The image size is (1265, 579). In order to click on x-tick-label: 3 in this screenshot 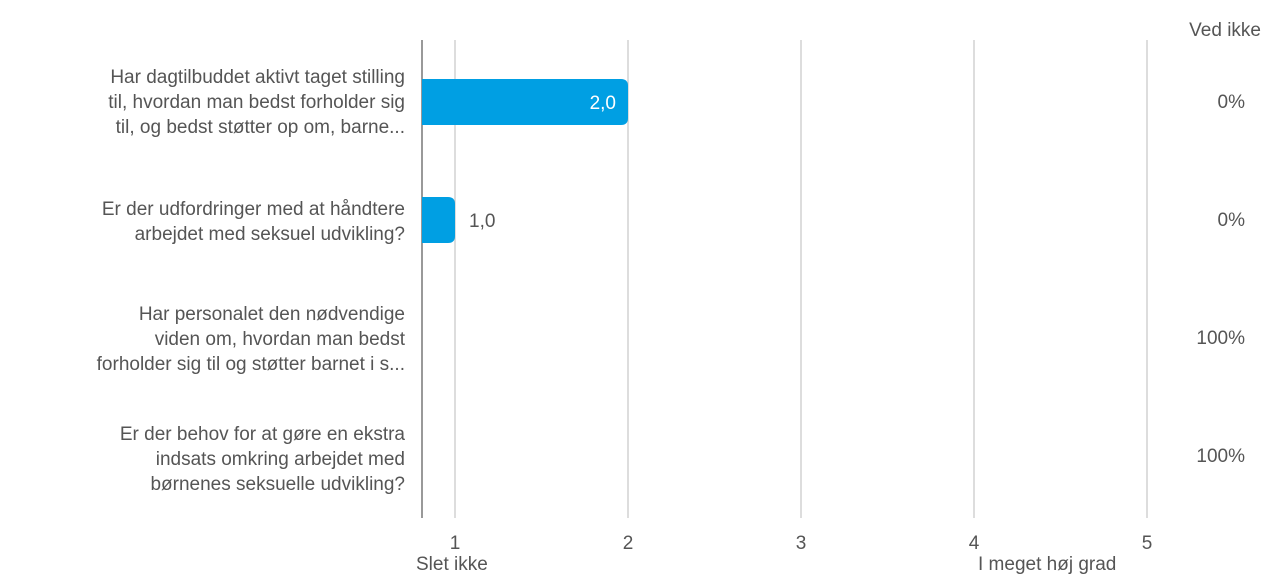, I will do `click(801, 543)`.